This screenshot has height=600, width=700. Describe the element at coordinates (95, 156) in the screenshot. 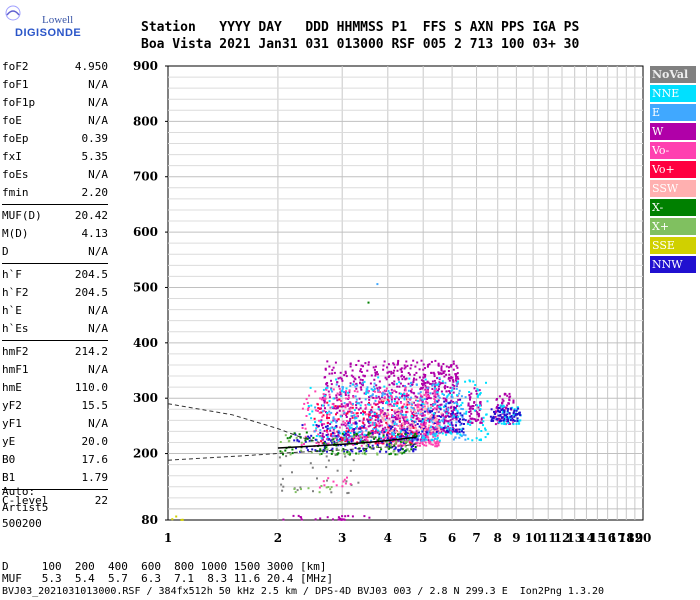

I see `param-value: 5.35` at that location.